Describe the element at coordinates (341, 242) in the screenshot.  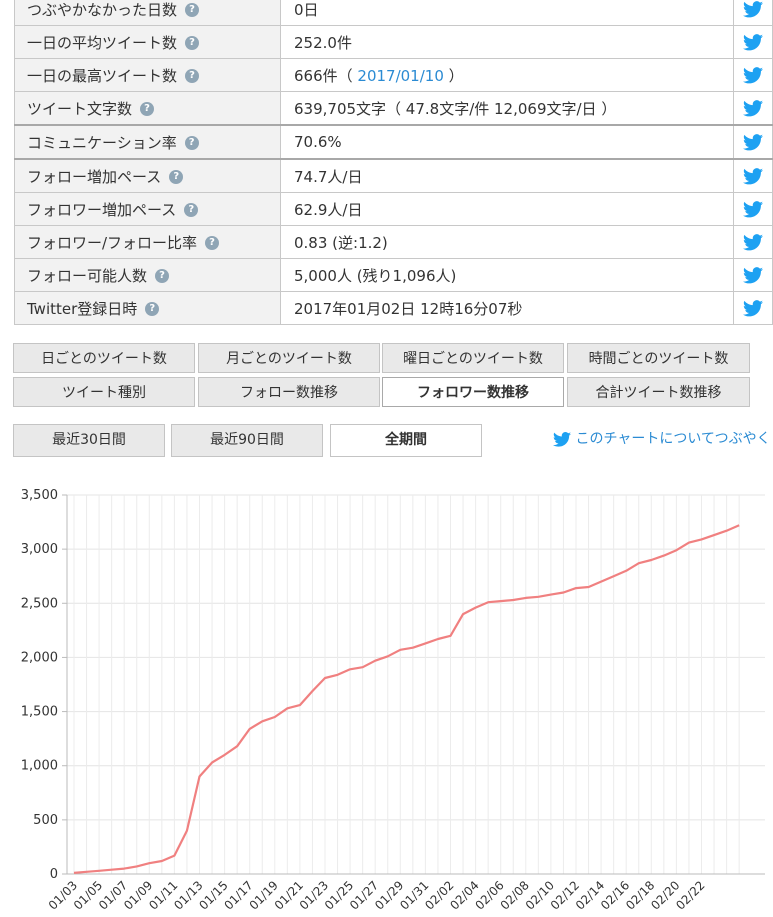
I see `stat-value: 0.83 (逆:1.2)` at that location.